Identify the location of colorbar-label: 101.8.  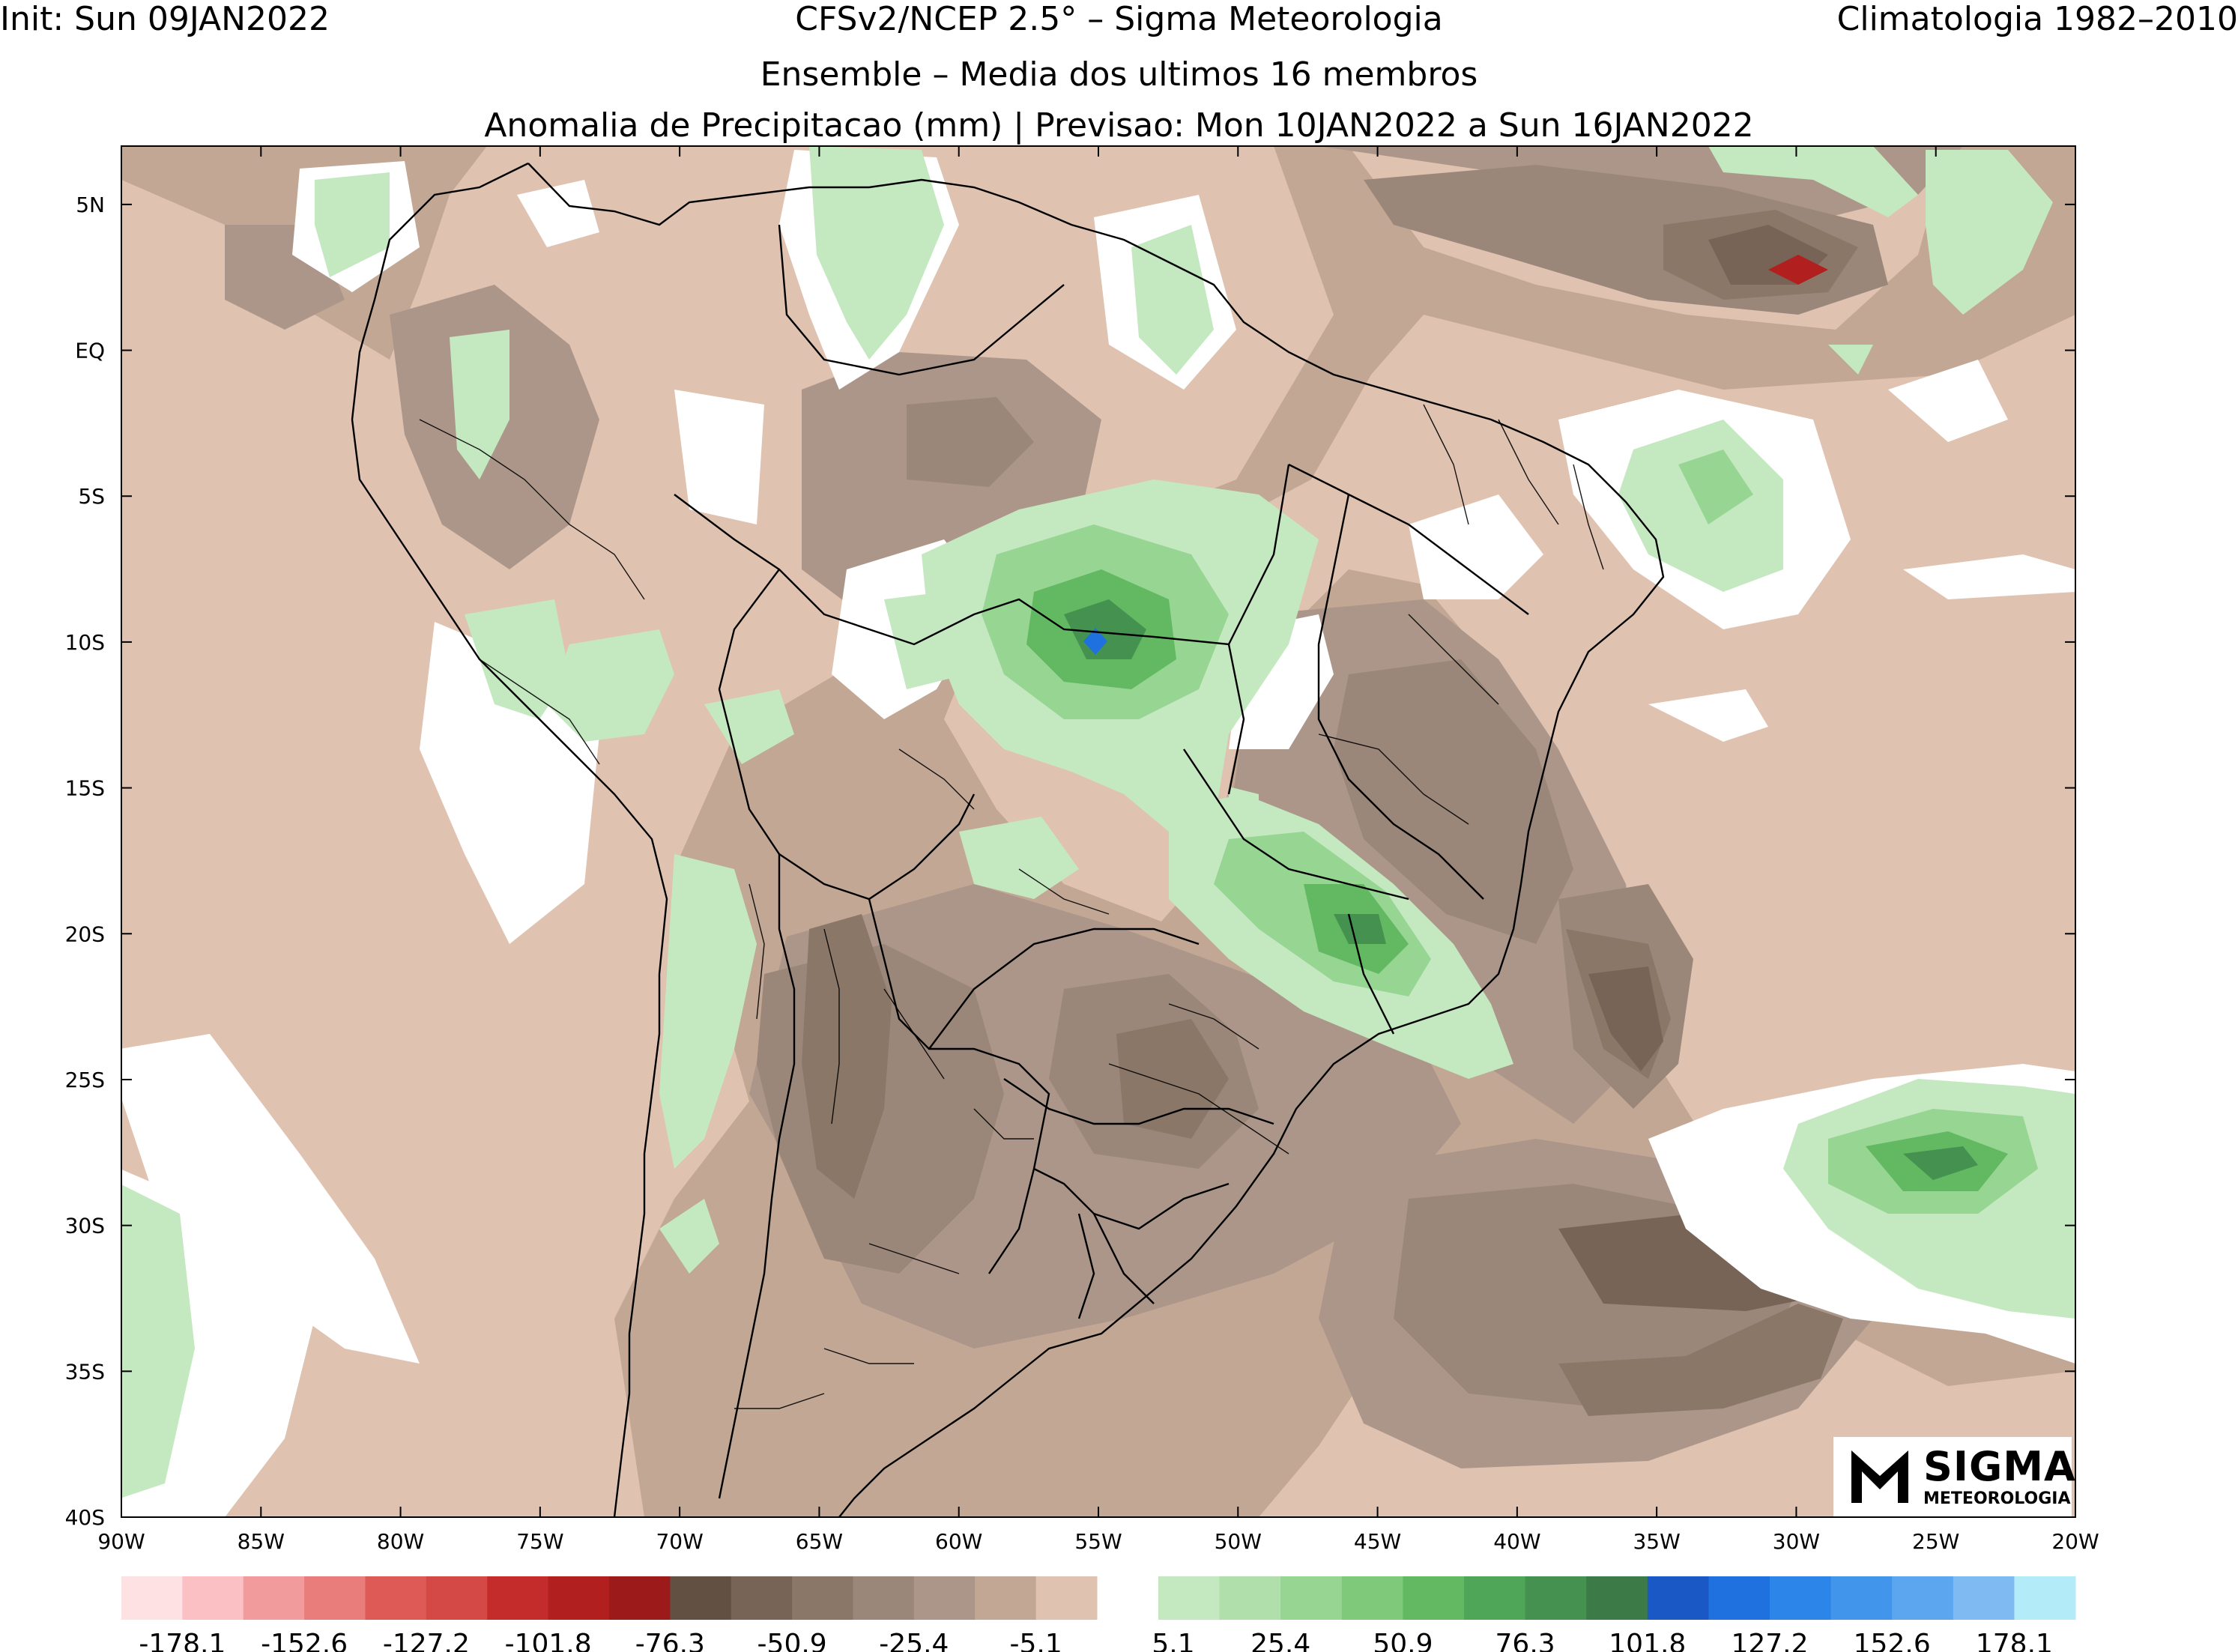
(1648, 1640).